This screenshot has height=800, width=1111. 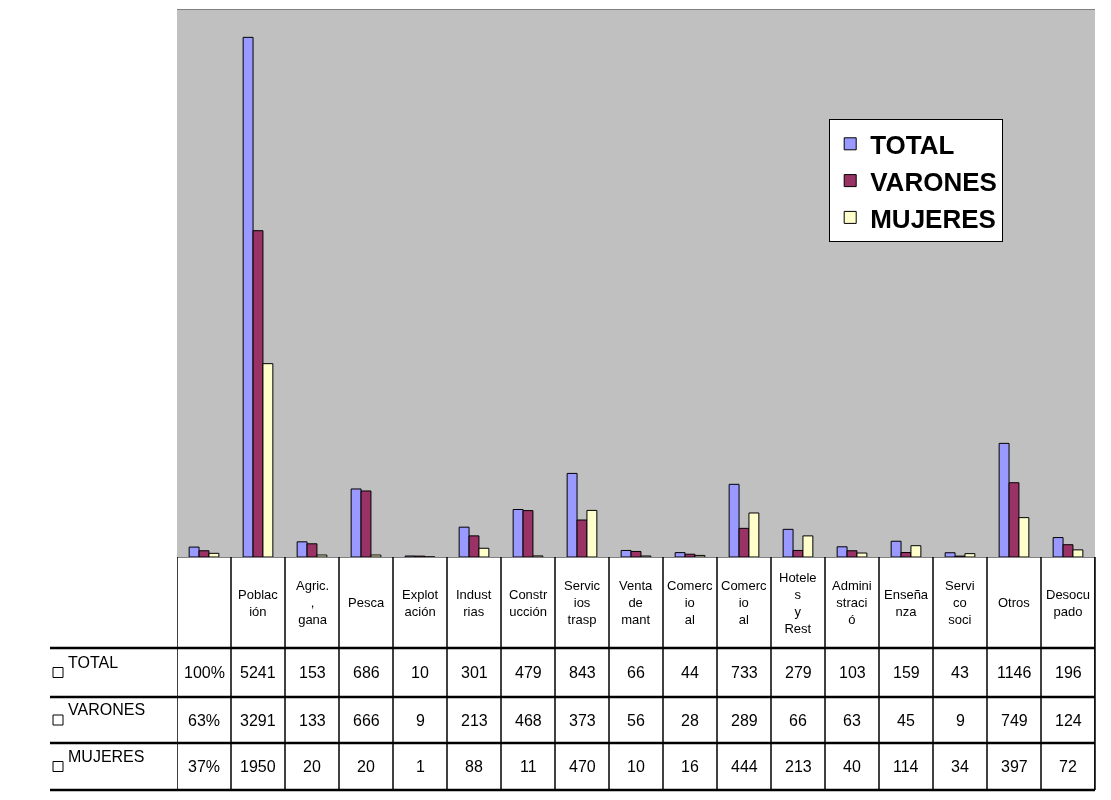 What do you see at coordinates (204, 766) in the screenshot?
I see `data-label: 37%` at bounding box center [204, 766].